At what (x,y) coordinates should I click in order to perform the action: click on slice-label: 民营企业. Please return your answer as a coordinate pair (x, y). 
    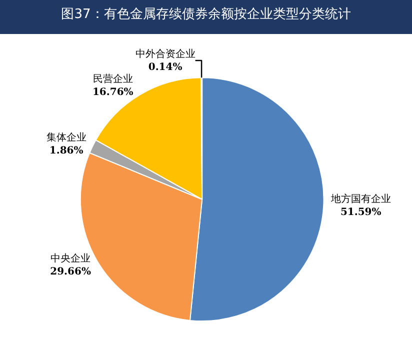
    Looking at the image, I should click on (112, 78).